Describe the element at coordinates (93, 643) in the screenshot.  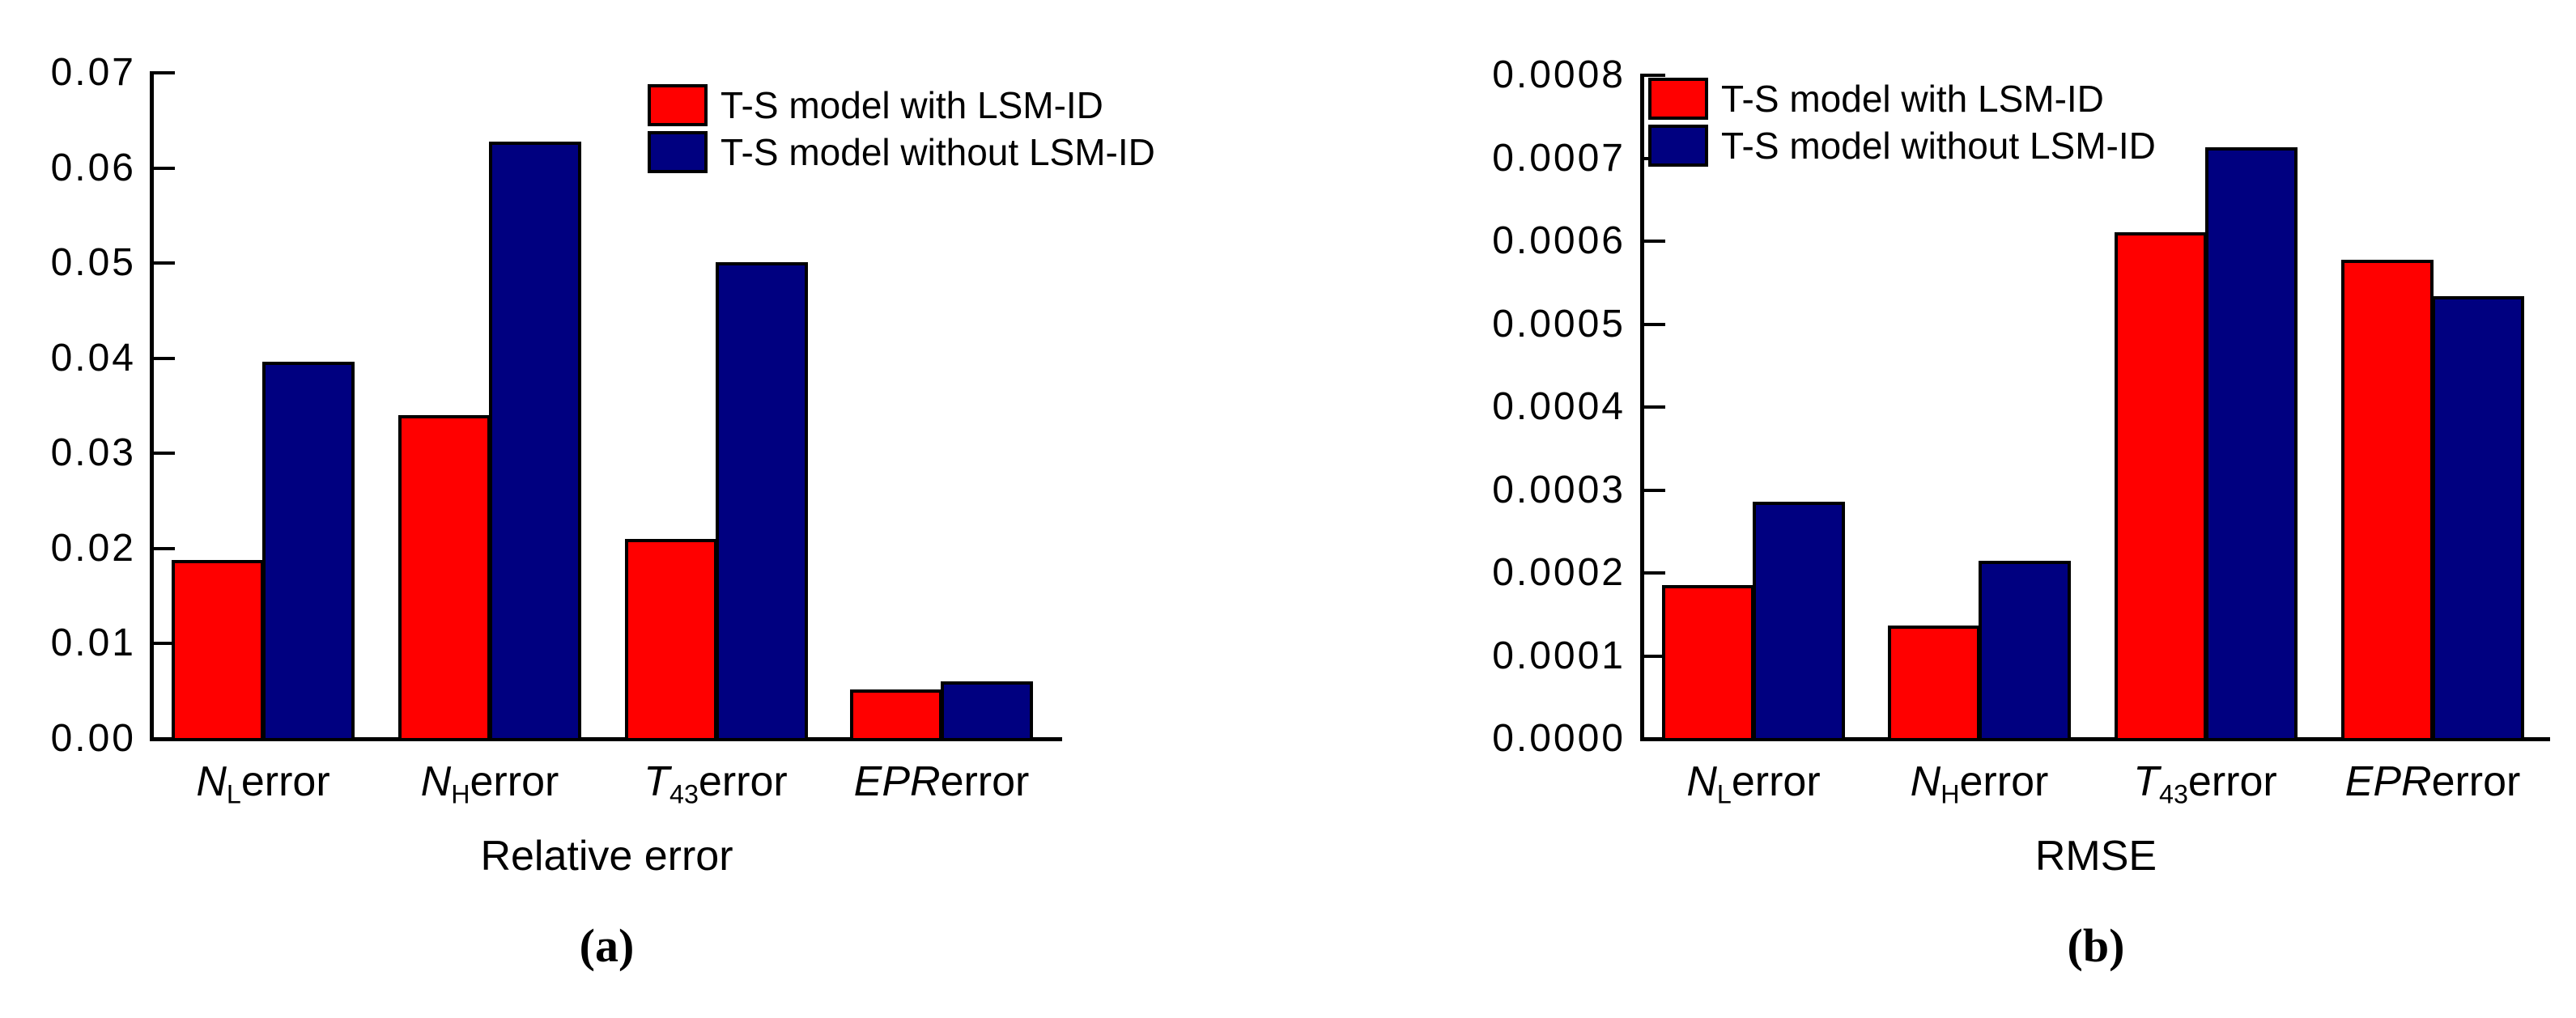
I see `y-tick-label: 0.01` at that location.